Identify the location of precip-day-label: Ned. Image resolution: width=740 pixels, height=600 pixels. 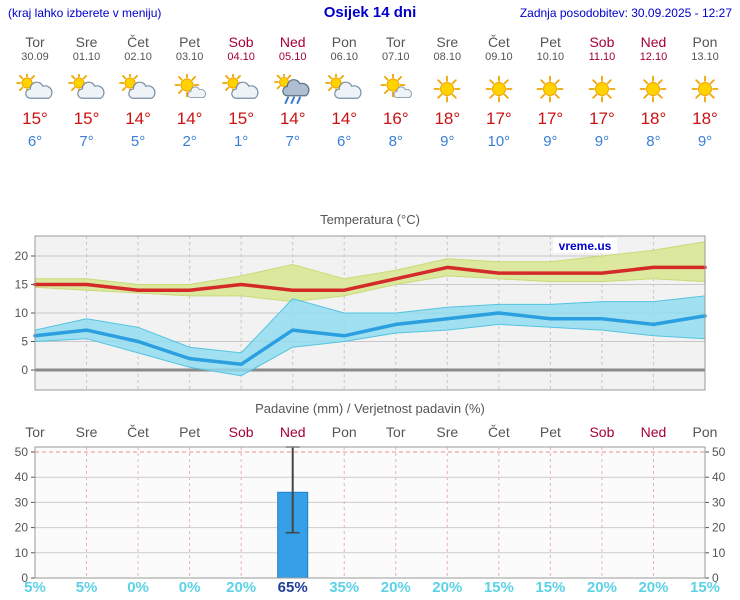
(653, 432).